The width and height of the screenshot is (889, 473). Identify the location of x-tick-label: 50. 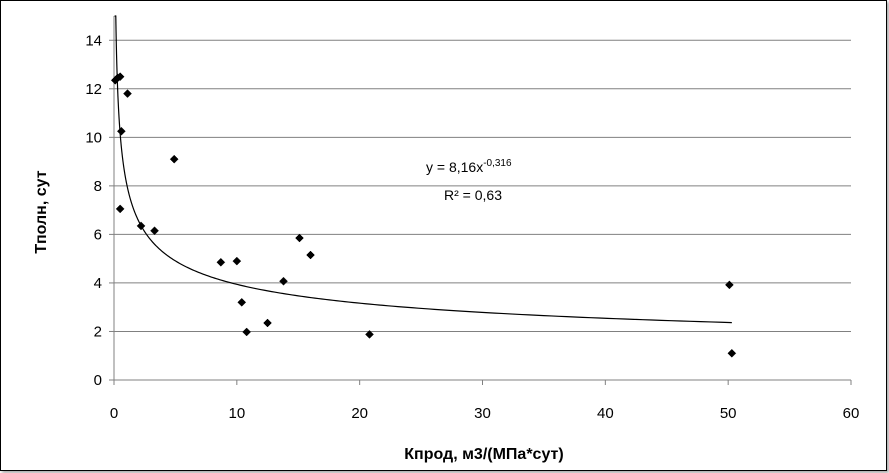
(728, 413).